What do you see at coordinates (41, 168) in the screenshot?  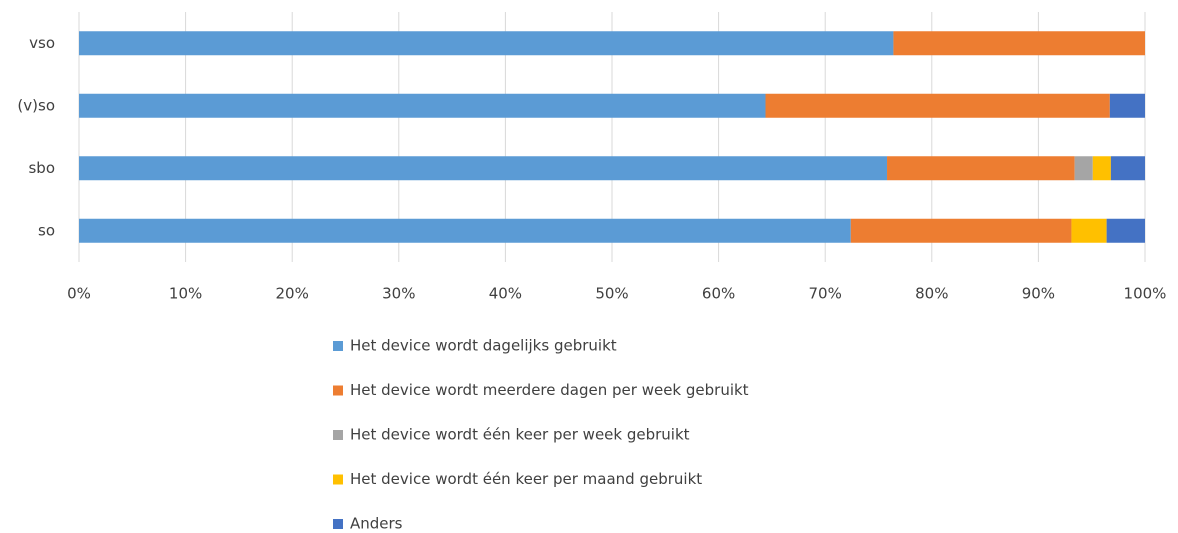 I see `y-tick-label: sbo` at bounding box center [41, 168].